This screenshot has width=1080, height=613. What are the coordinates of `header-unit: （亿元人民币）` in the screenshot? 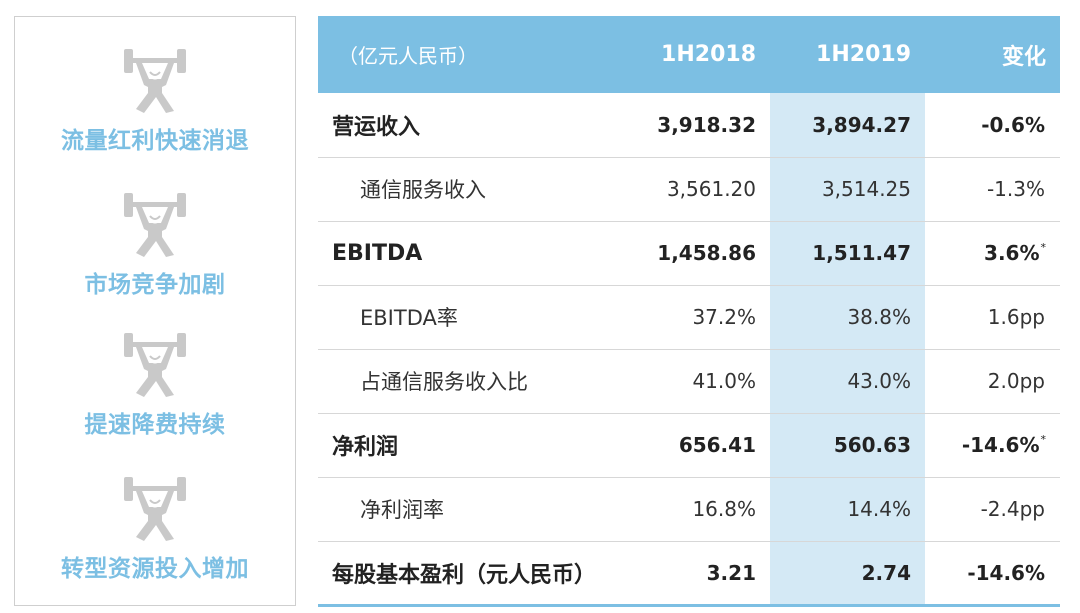 It's located at (408, 56).